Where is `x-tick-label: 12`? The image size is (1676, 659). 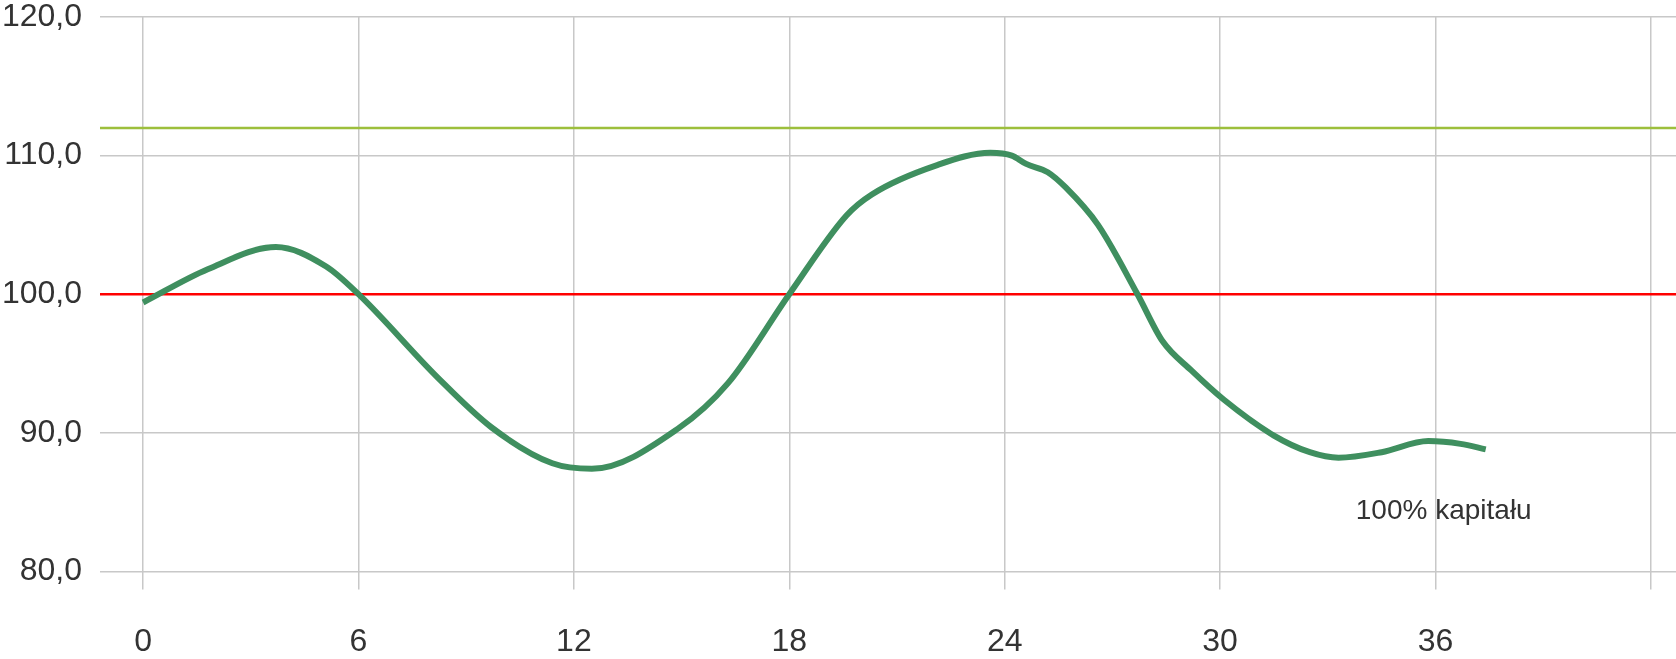 x-tick-label: 12 is located at coordinates (574, 640).